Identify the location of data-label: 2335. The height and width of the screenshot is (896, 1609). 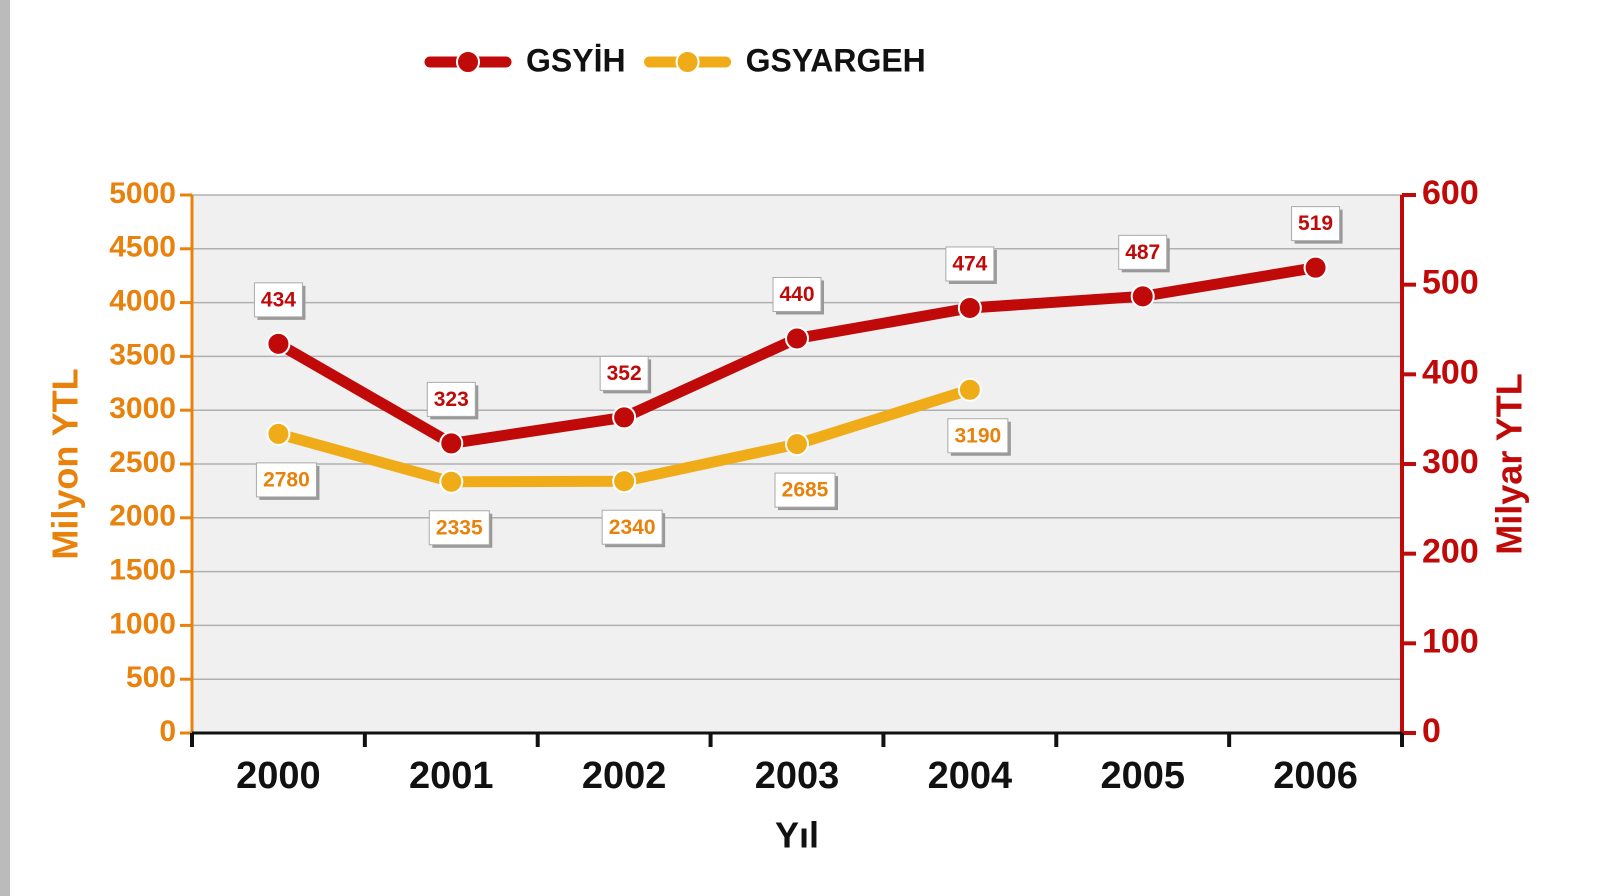
(459, 527).